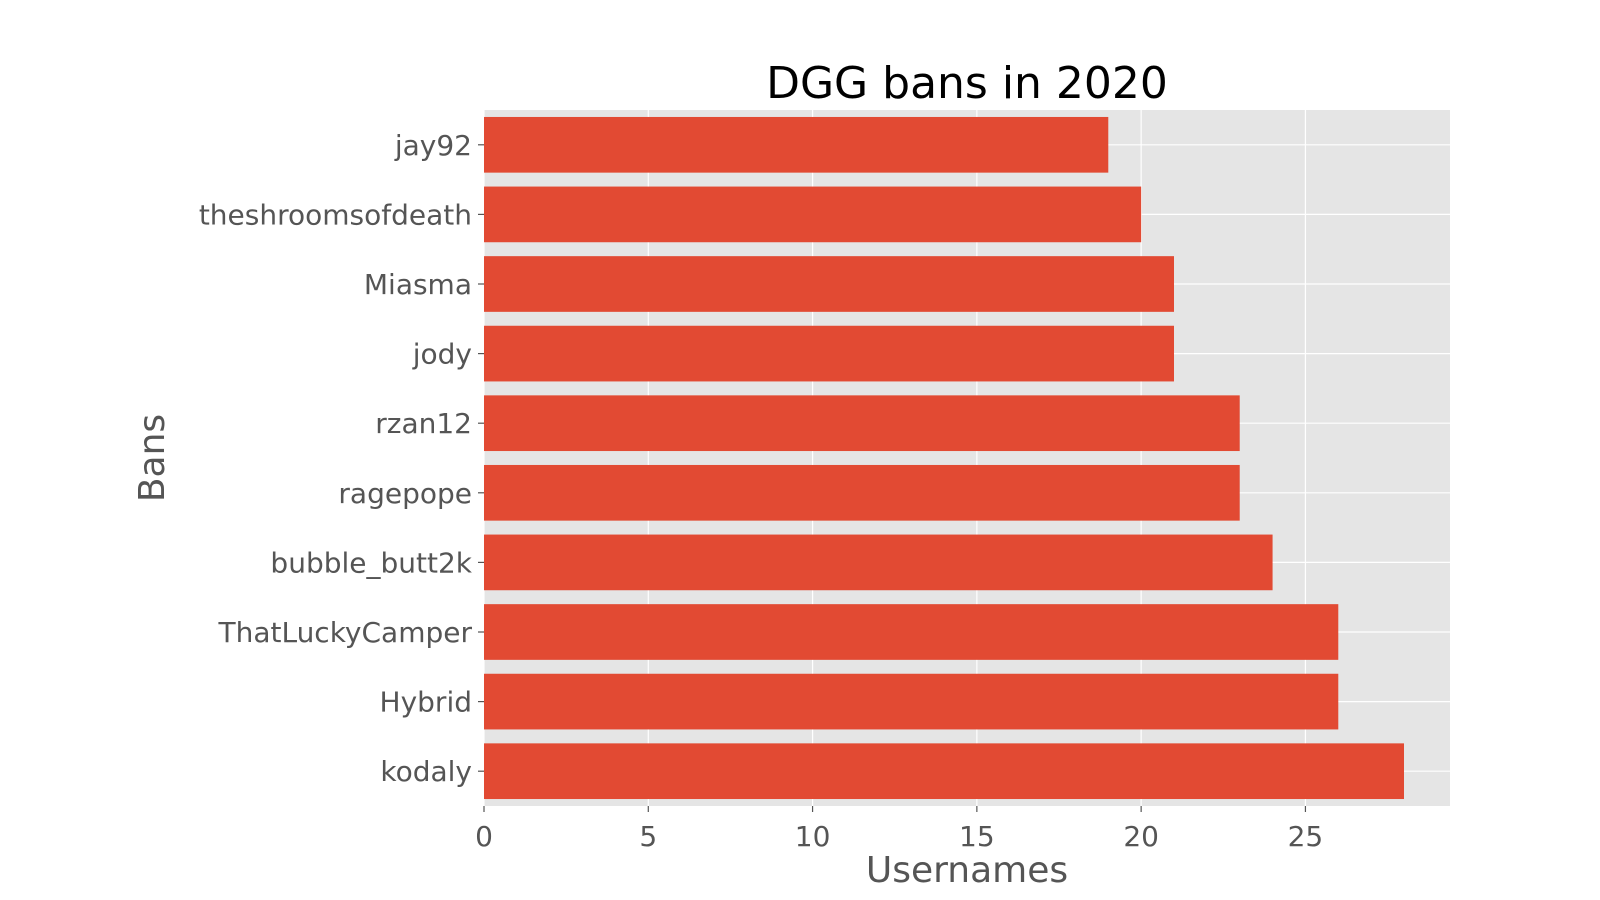 The height and width of the screenshot is (900, 1600). I want to click on bar-Miasma, so click(829, 284).